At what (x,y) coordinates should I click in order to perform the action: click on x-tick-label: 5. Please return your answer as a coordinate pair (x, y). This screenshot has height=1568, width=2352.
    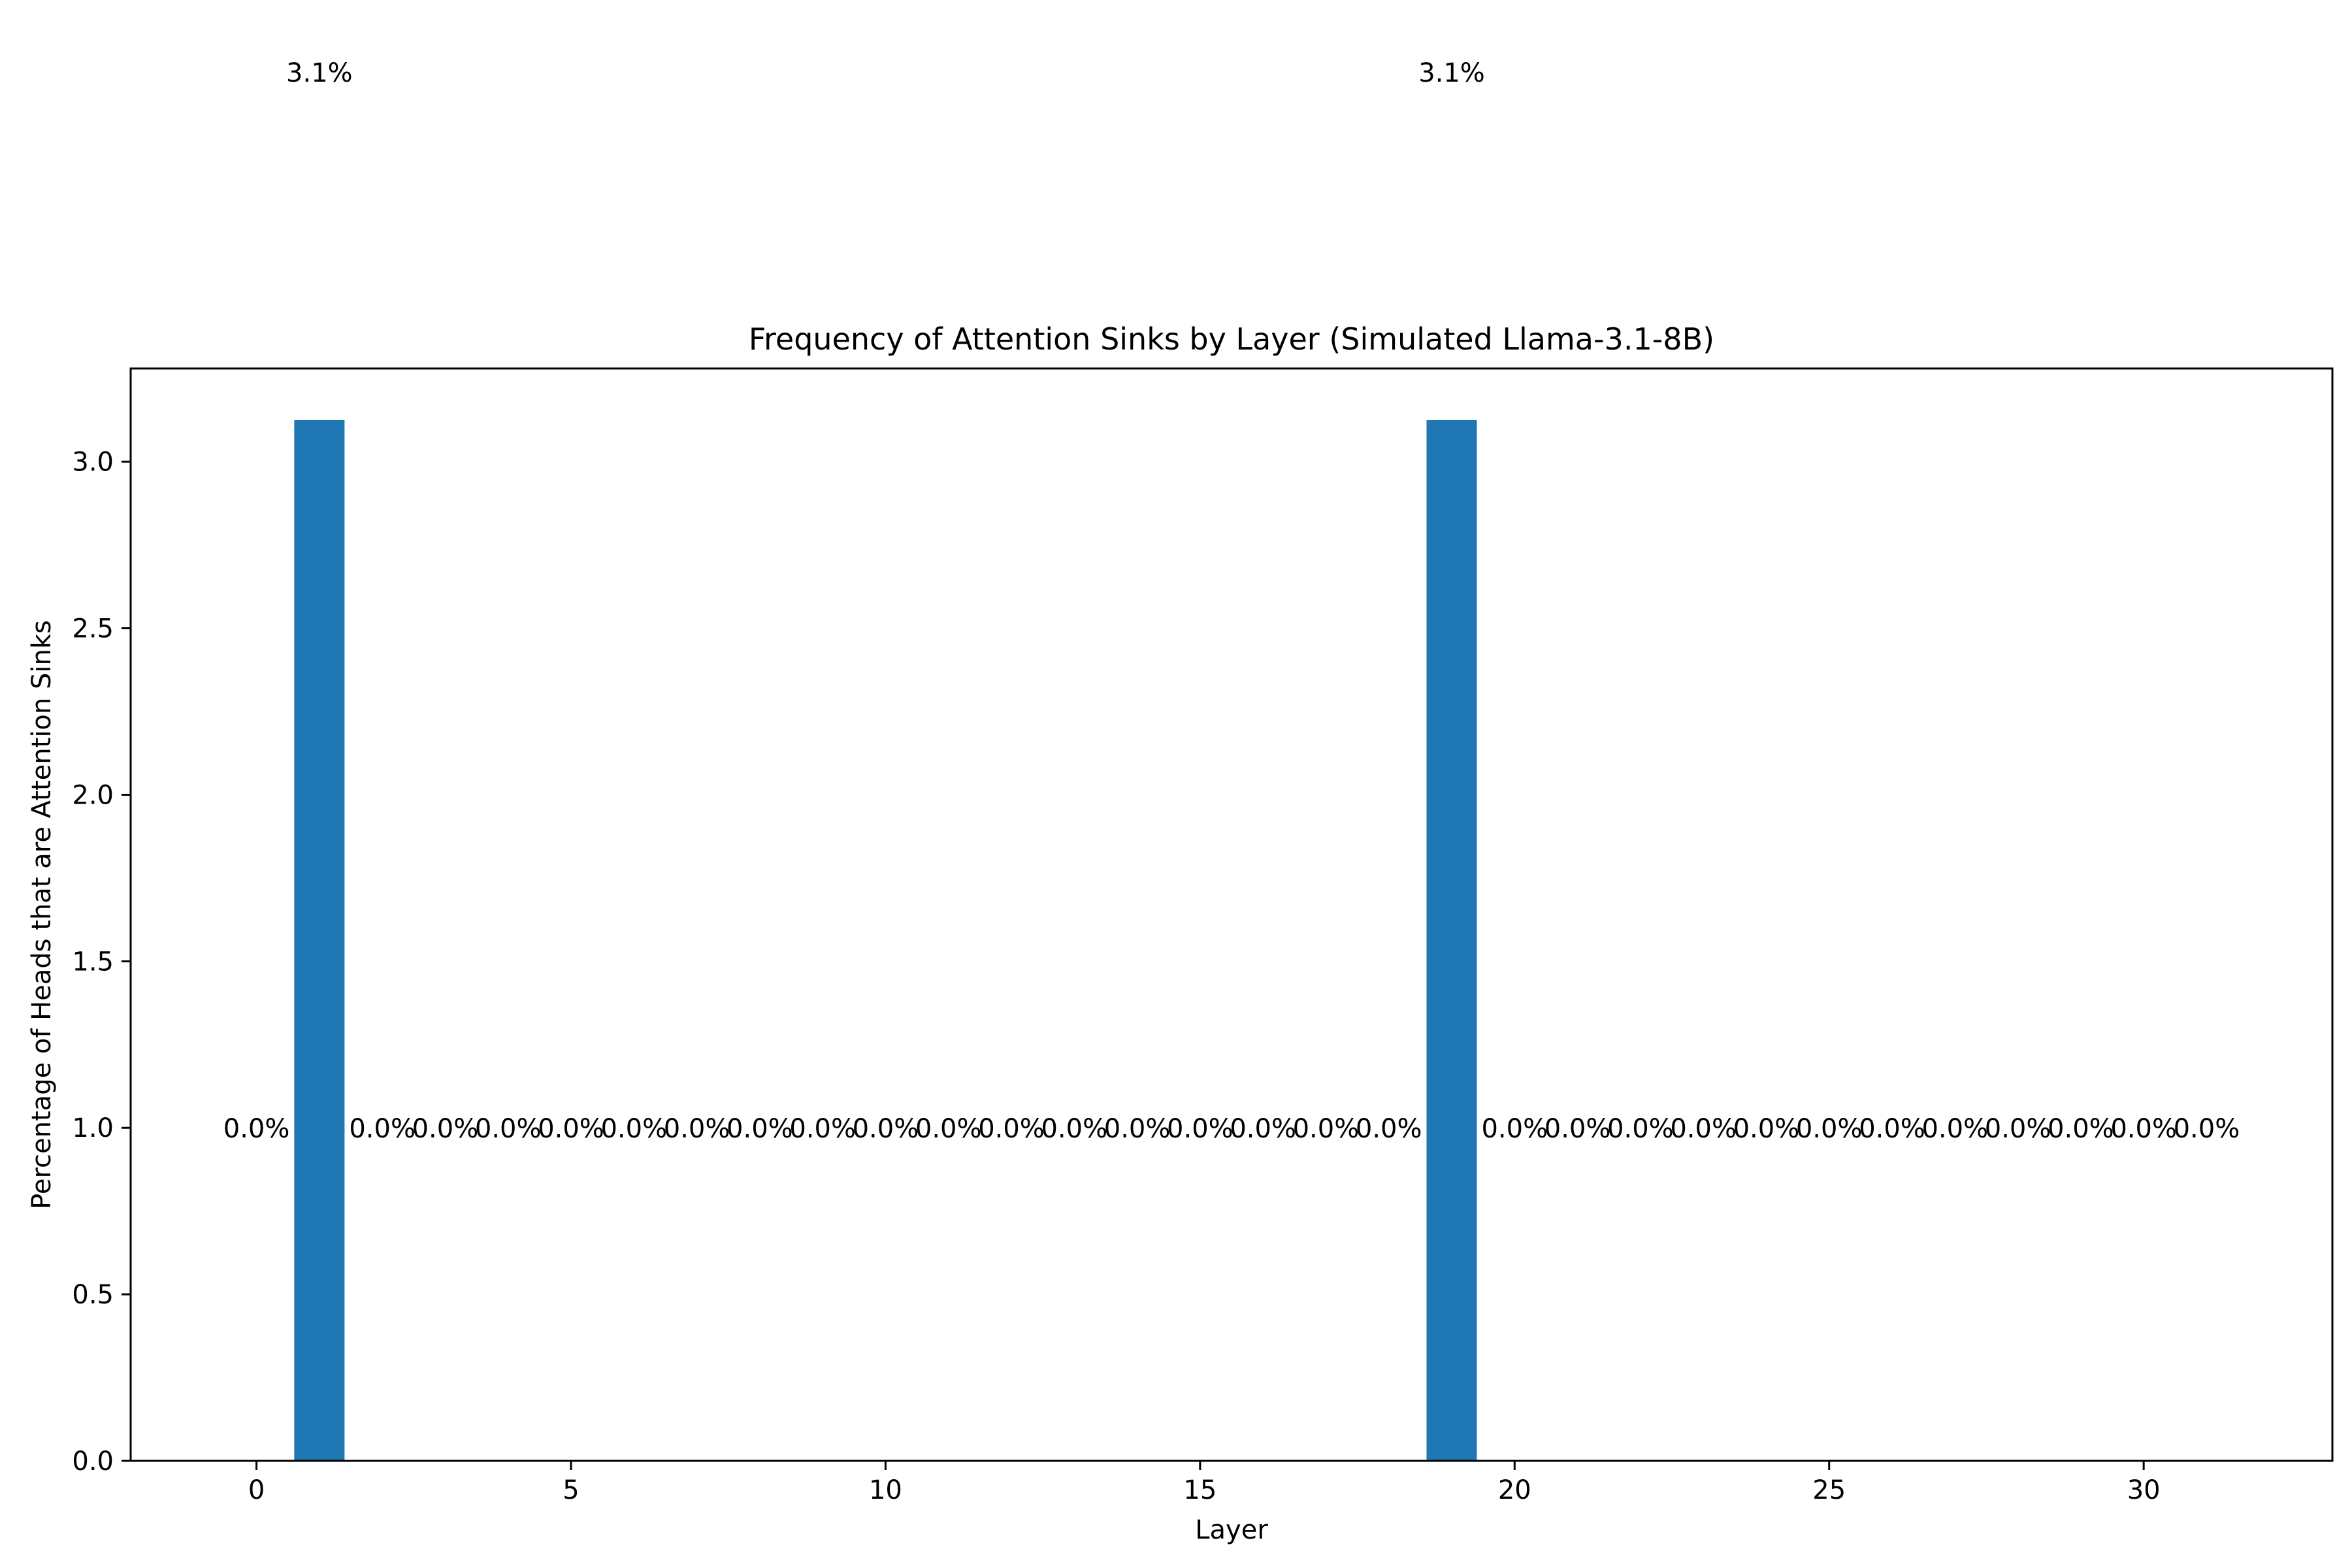
    Looking at the image, I should click on (571, 1490).